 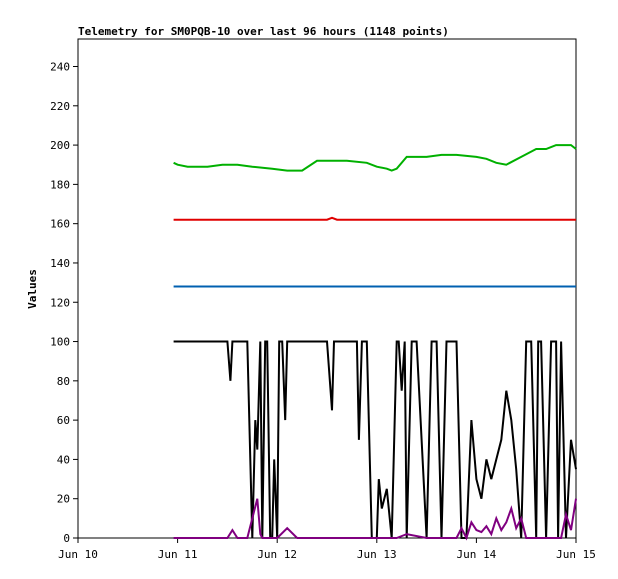 I want to click on y-tick-label: 20, so click(x=63, y=499).